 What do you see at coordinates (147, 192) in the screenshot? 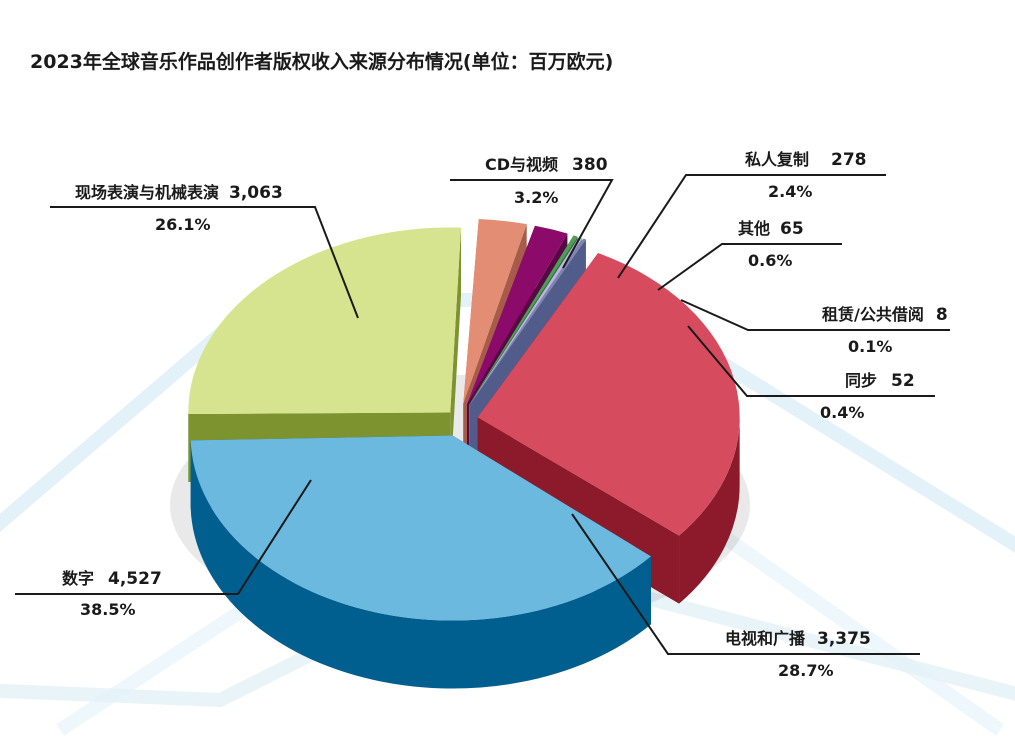
I see `slice-name: 现场表演与机械表演` at bounding box center [147, 192].